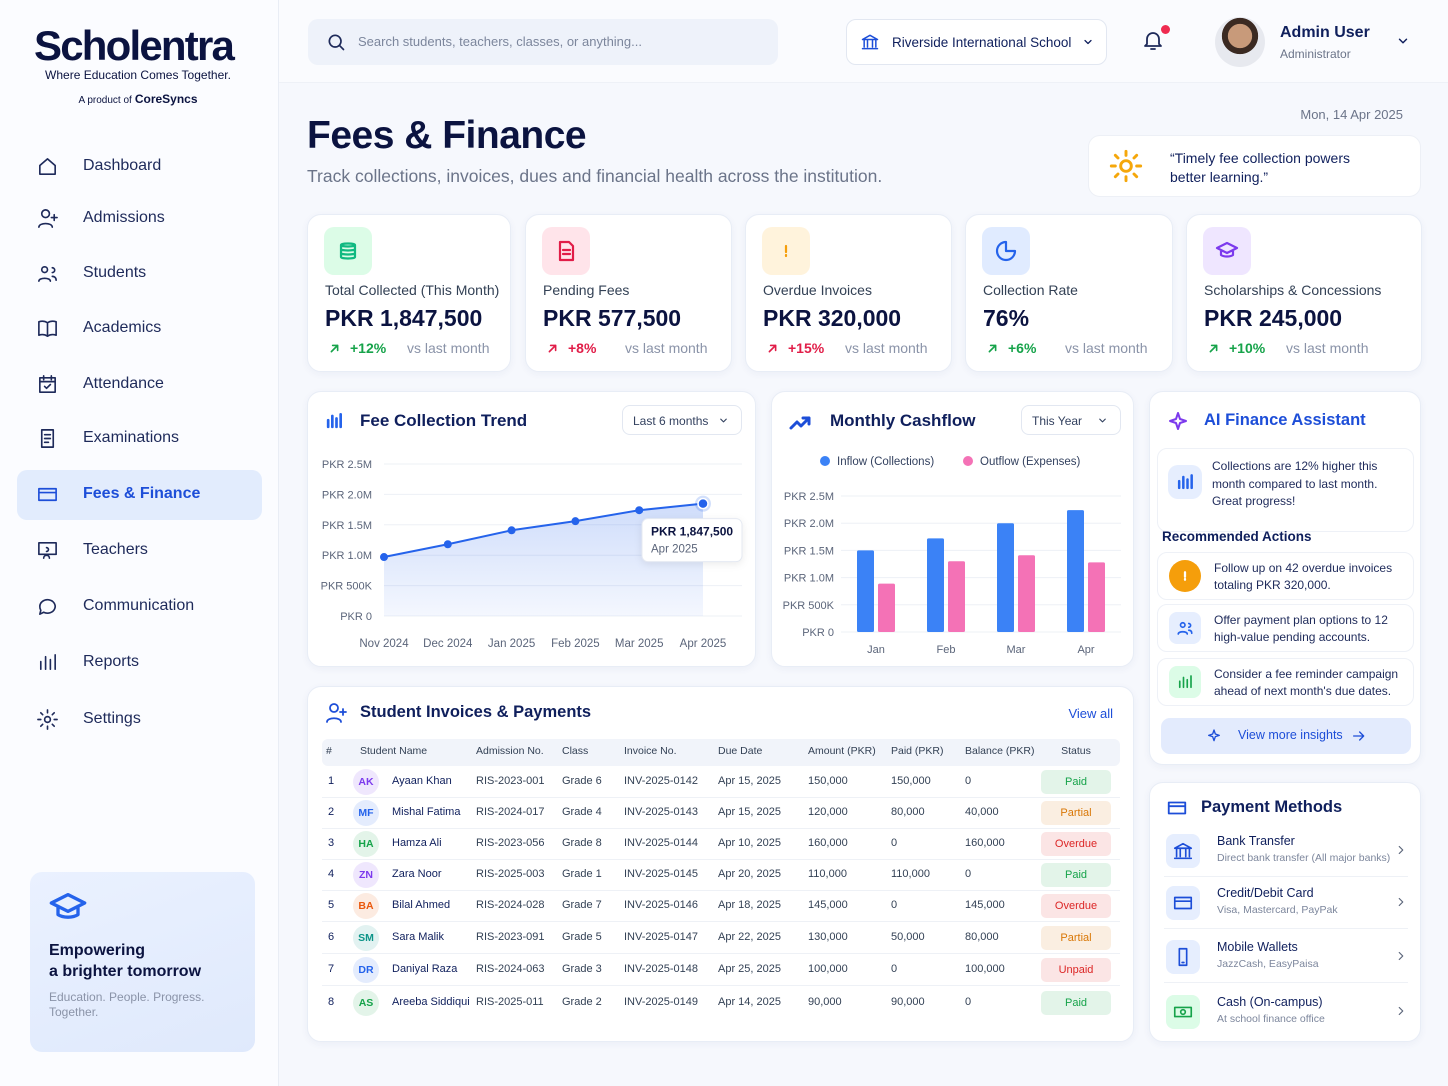 This screenshot has width=1448, height=1086. I want to click on nav-item: Admissions, so click(139, 219).